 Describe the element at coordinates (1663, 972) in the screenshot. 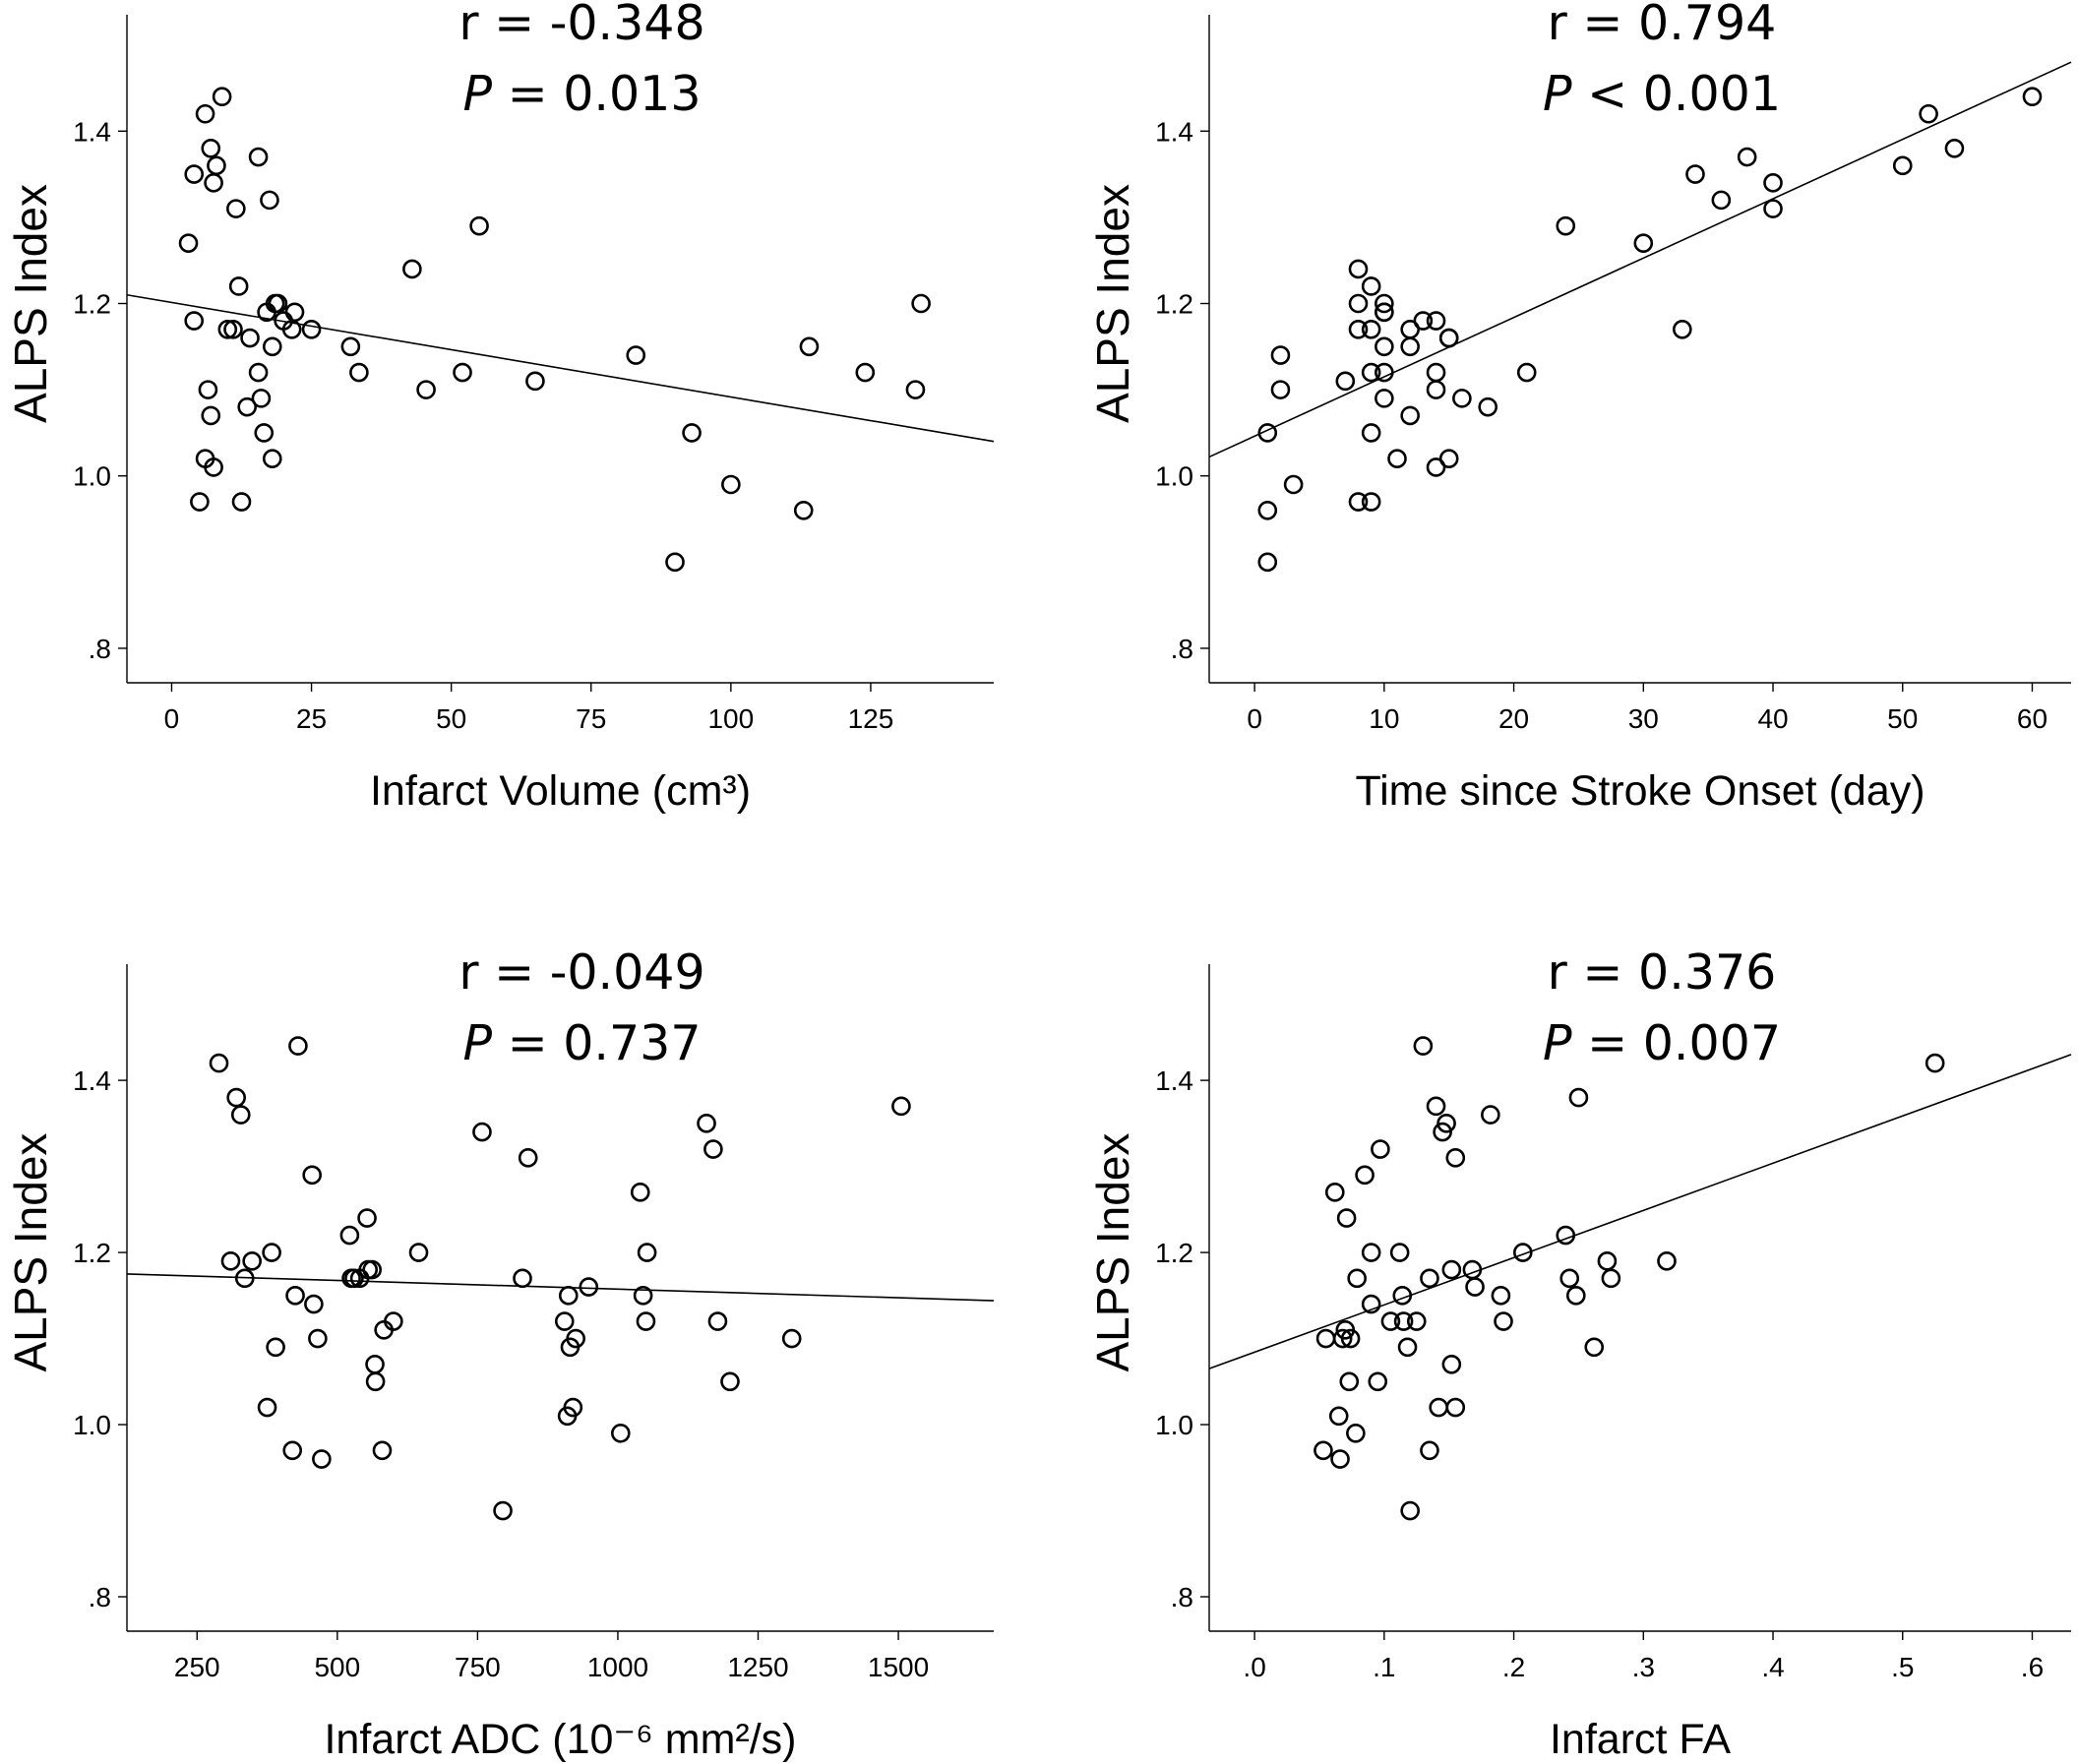

I see `correlation-r: r = 0.376` at that location.